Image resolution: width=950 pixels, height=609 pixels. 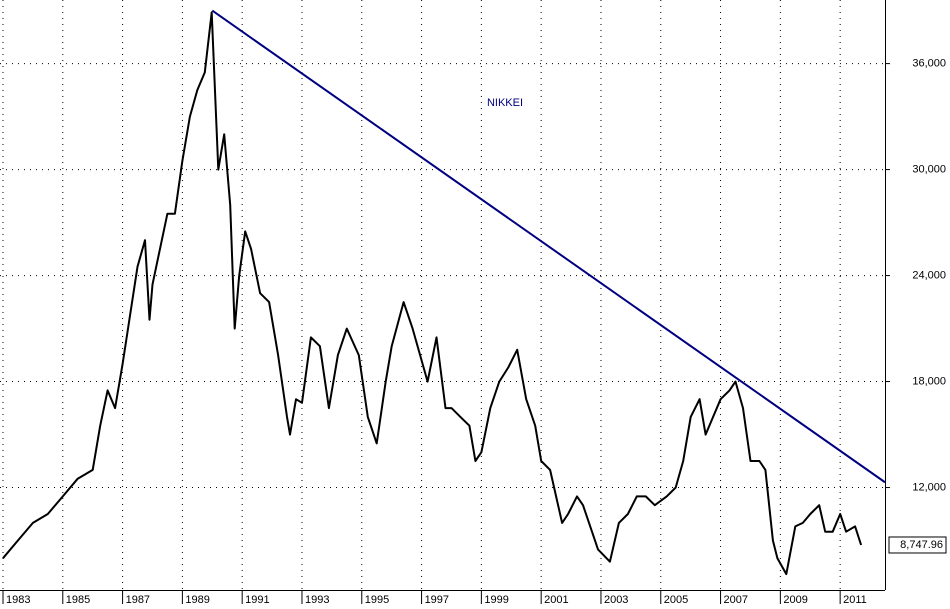 What do you see at coordinates (257, 600) in the screenshot?
I see `x-tick-label: 1991` at bounding box center [257, 600].